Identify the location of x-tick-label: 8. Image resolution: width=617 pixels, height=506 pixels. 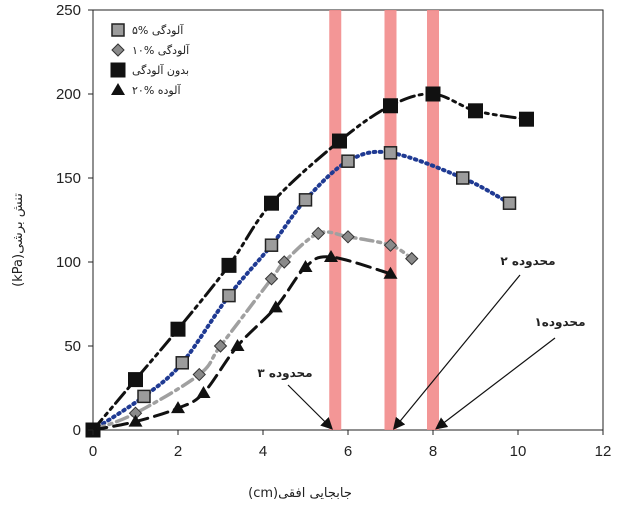
(433, 451).